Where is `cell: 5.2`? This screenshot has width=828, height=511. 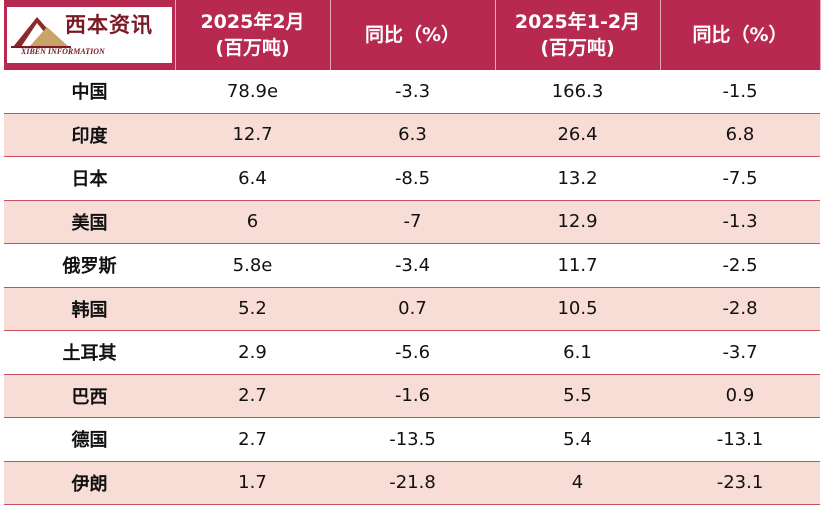
cell: 5.2 is located at coordinates (252, 309).